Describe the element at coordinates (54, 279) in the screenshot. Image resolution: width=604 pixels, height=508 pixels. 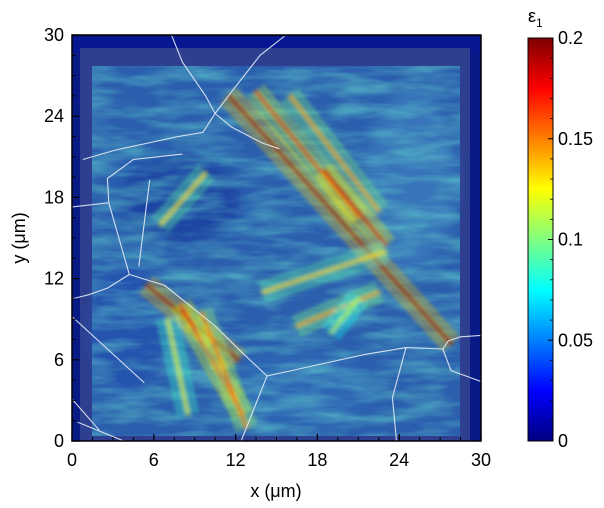
I see `y-tick-label: 12` at that location.